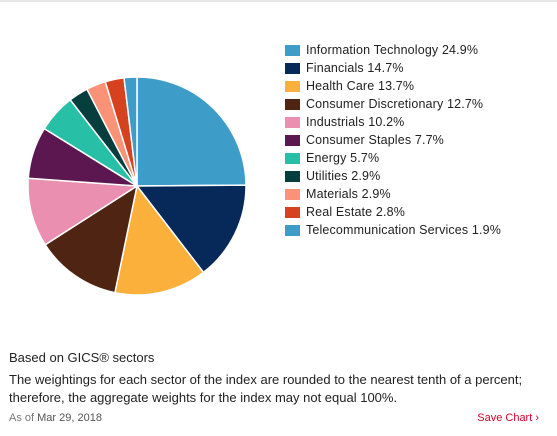 The image size is (557, 436). What do you see at coordinates (417, 86) in the screenshot?
I see `legend-item-health-care: Health Care 13.7%` at bounding box center [417, 86].